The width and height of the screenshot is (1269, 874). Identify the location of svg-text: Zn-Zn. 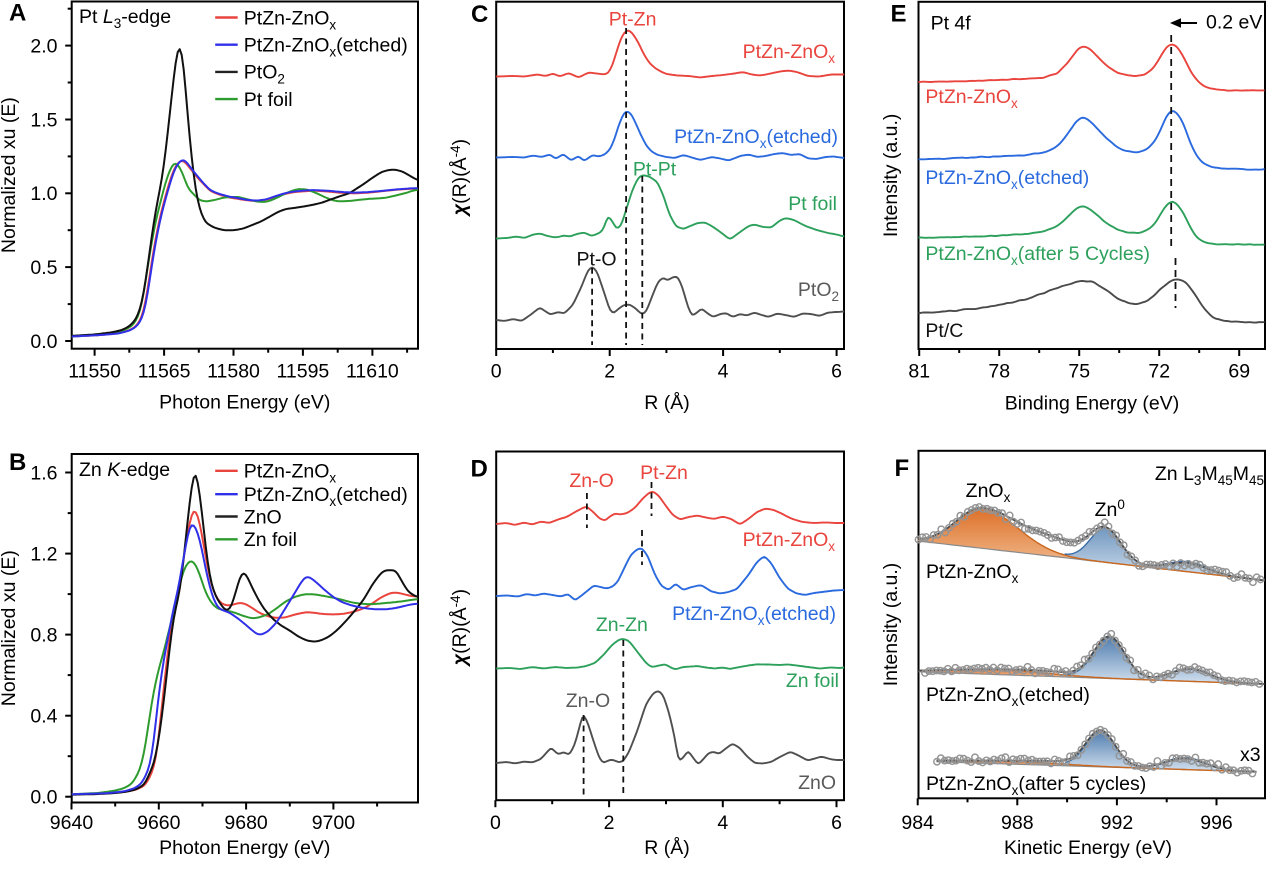
(622, 625).